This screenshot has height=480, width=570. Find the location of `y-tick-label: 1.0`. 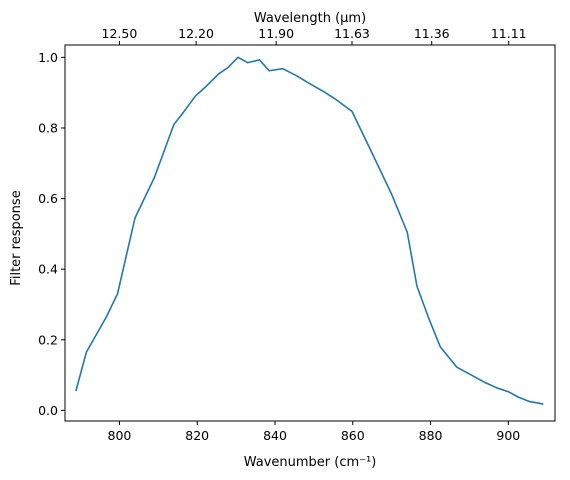

y-tick-label: 1.0 is located at coordinates (48, 57).